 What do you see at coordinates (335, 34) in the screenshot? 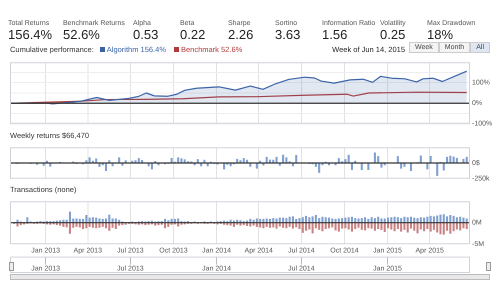
I see `text: 1.56` at bounding box center [335, 34].